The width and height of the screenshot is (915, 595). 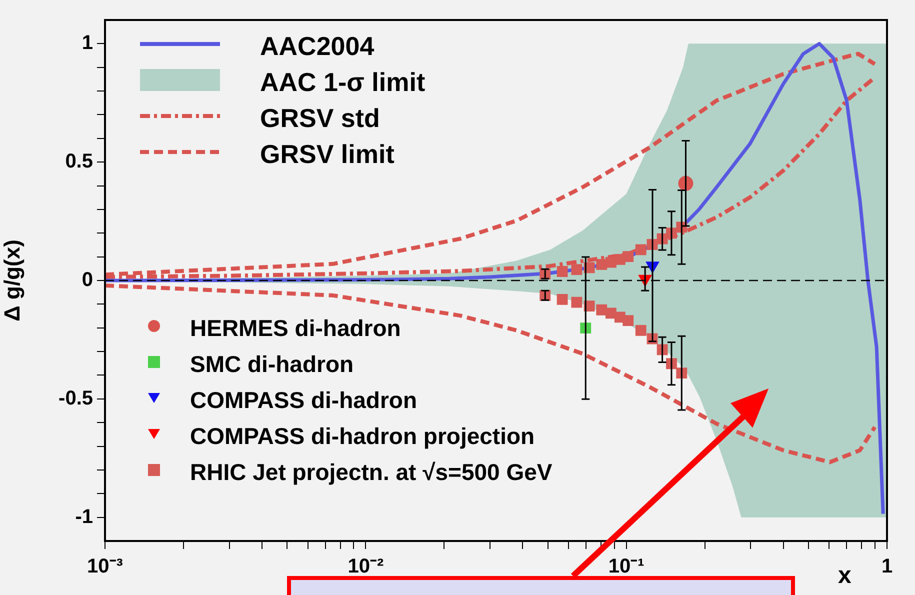 What do you see at coordinates (79, 161) in the screenshot?
I see `y-tick-label: 0.5` at bounding box center [79, 161].